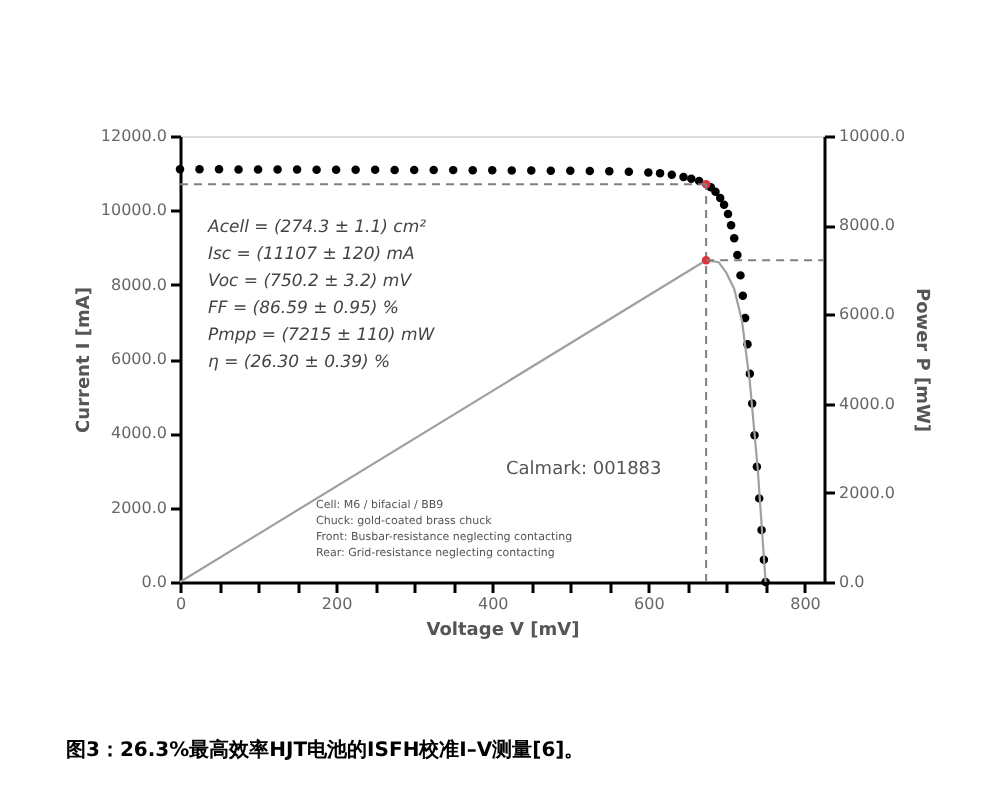 The width and height of the screenshot is (1000, 786). Describe the element at coordinates (299, 363) in the screenshot. I see `annotation: η = (26.30 ± 0.39) %` at that location.